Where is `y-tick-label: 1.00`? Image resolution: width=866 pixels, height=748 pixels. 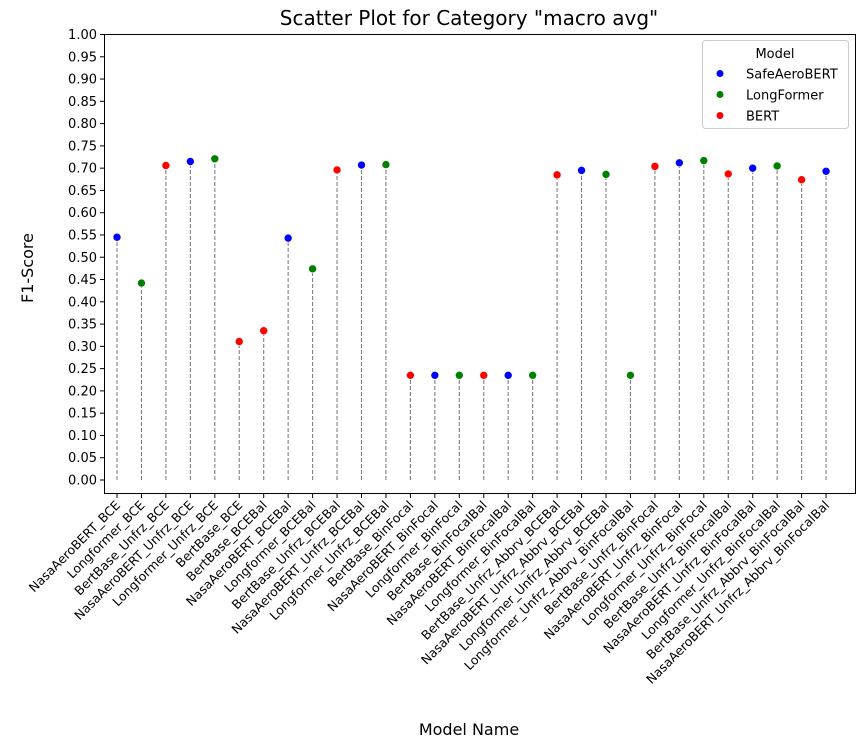
y-tick-label: 1.00 is located at coordinates (82, 35).